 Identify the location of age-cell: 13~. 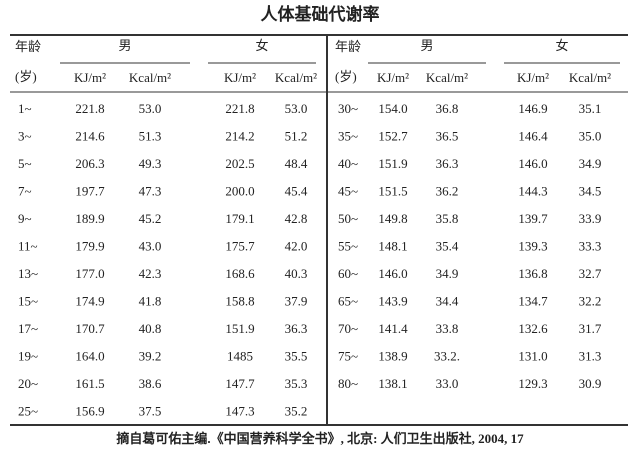
(28, 273).